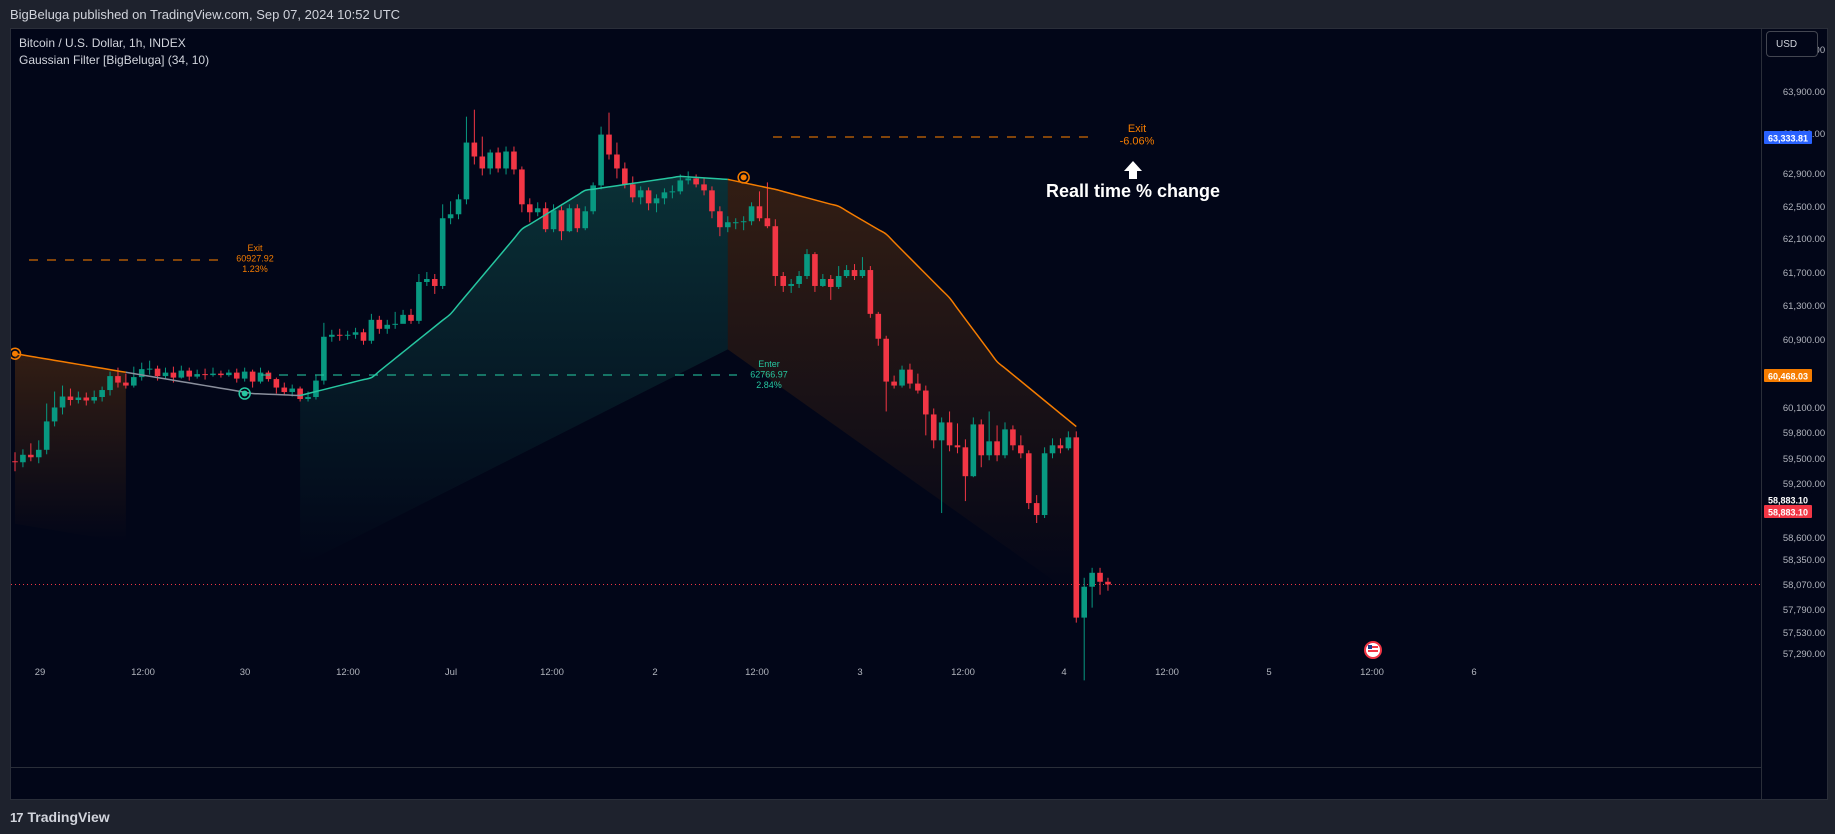 This screenshot has height=834, width=1835. What do you see at coordinates (769, 364) in the screenshot?
I see `signal-label-text: Enter` at bounding box center [769, 364].